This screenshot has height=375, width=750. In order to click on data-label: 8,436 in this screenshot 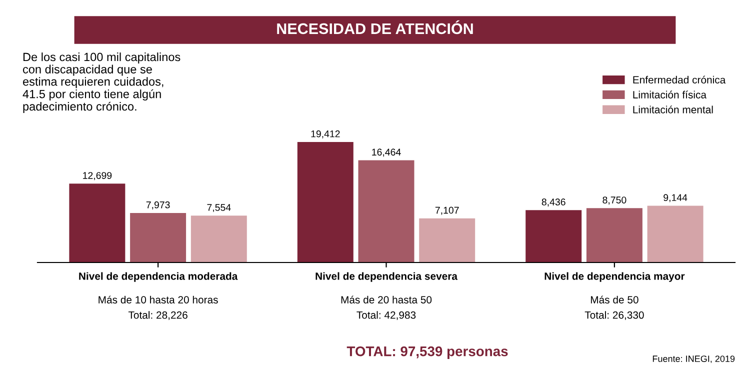, I will do `click(554, 202)`.